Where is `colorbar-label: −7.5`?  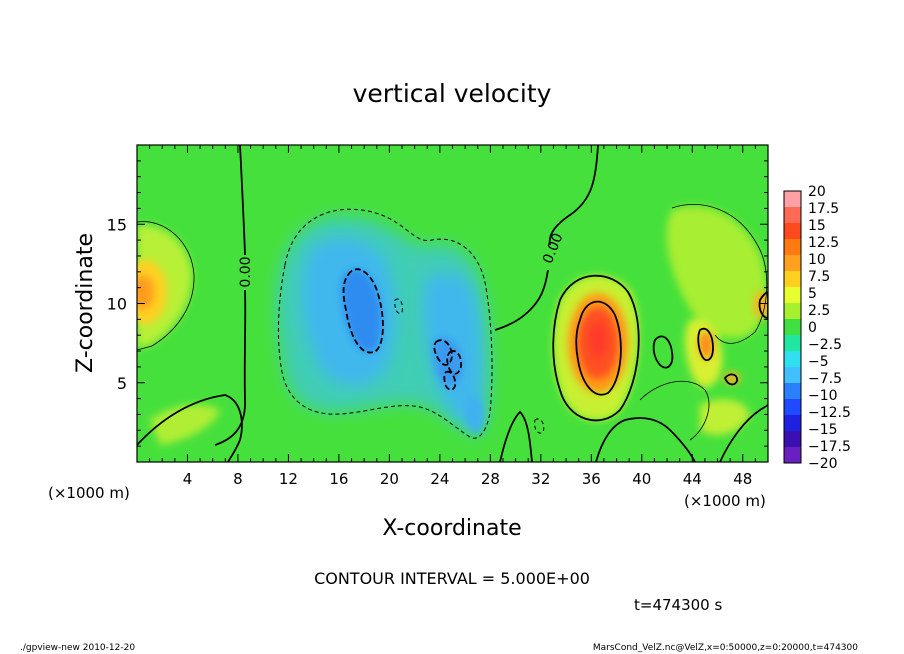
colorbar-label: −7.5 is located at coordinates (825, 379).